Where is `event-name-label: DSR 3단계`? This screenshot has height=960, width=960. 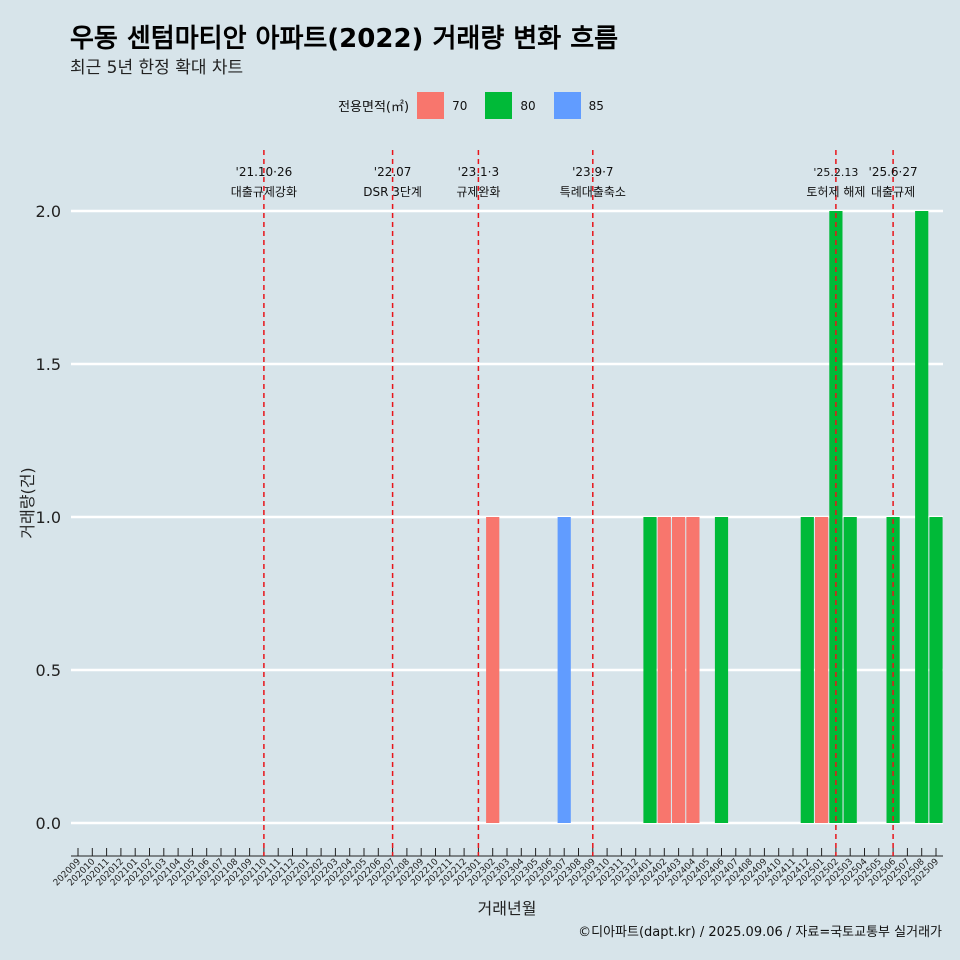 event-name-label: DSR 3단계 is located at coordinates (392, 192).